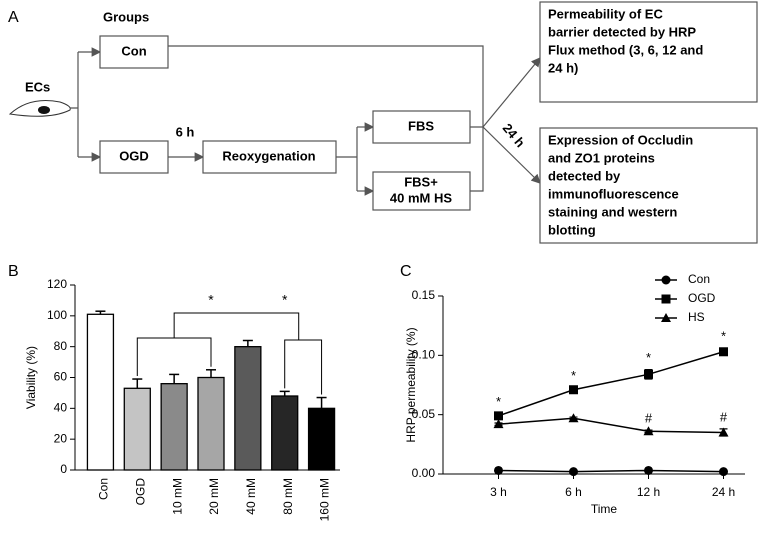  Describe the element at coordinates (604, 509) in the screenshot. I see `x-axis-label: Time` at that location.